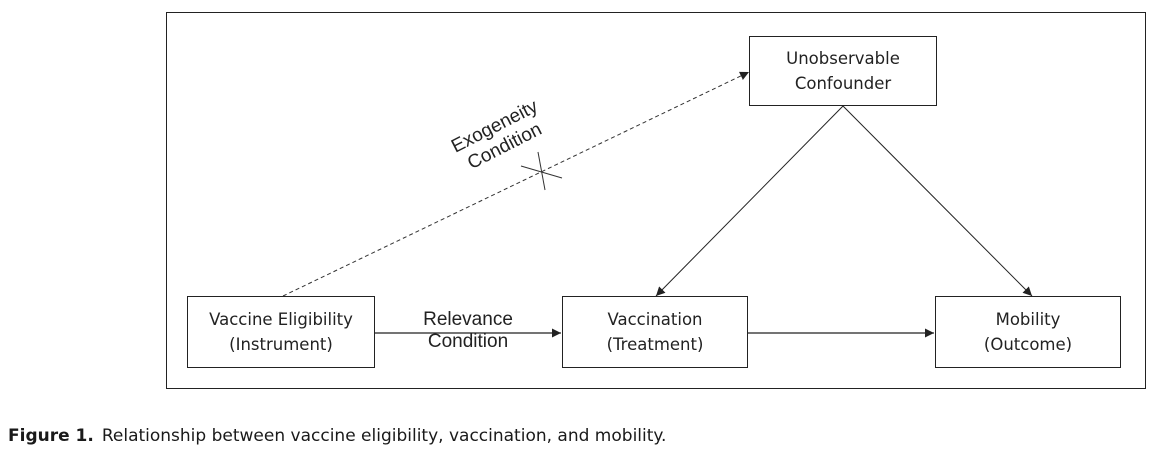 The width and height of the screenshot is (1155, 455). What do you see at coordinates (51, 436) in the screenshot?
I see `figure-caption-label: Figure 1.` at bounding box center [51, 436].